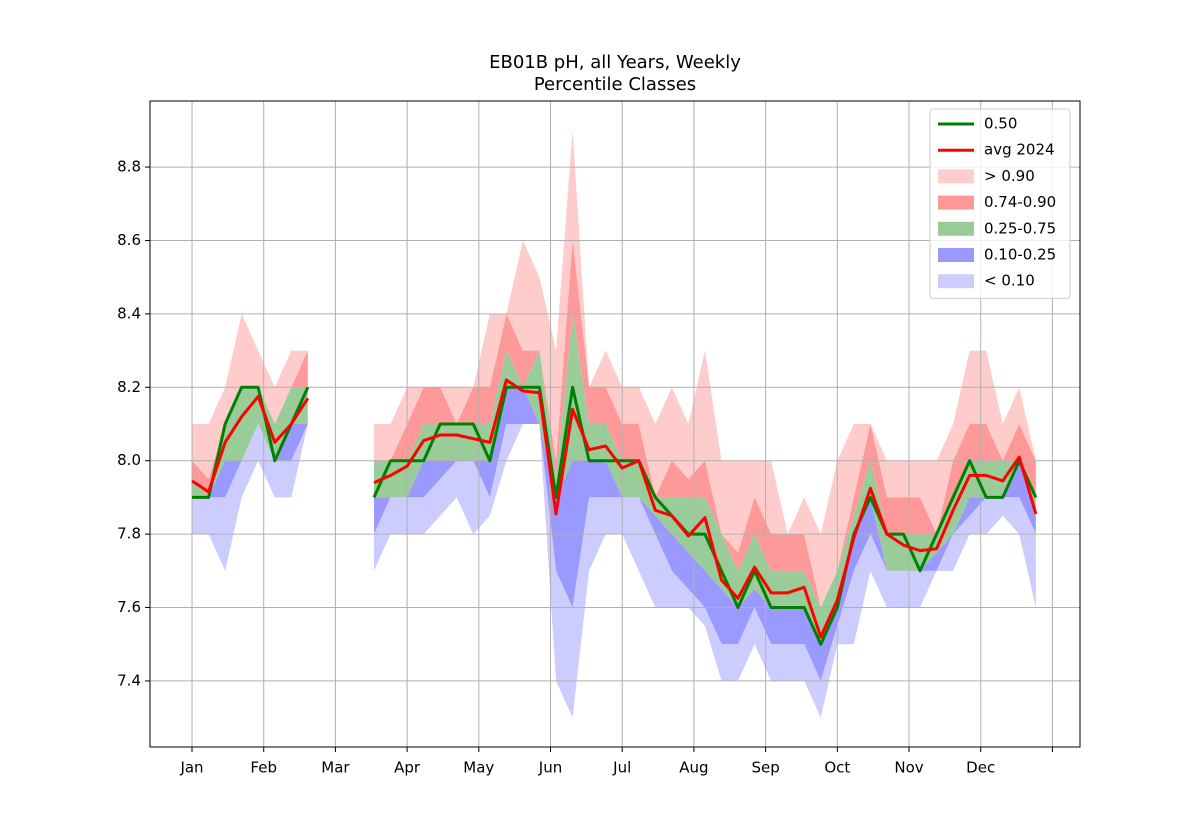 The height and width of the screenshot is (840, 1200). I want to click on legend-label: 0.50, so click(1000, 124).